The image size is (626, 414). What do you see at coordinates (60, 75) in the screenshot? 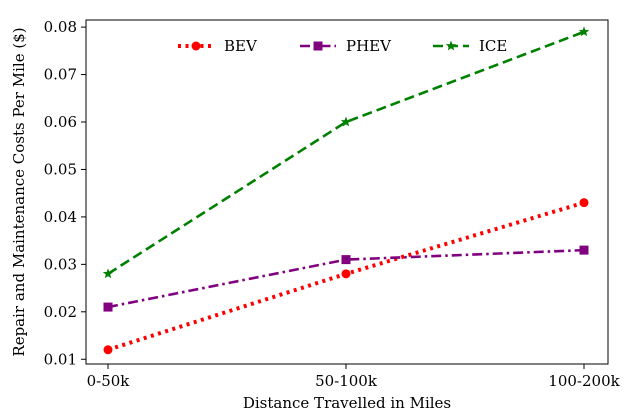
I see `y-tick-label: 0.07` at bounding box center [60, 75].